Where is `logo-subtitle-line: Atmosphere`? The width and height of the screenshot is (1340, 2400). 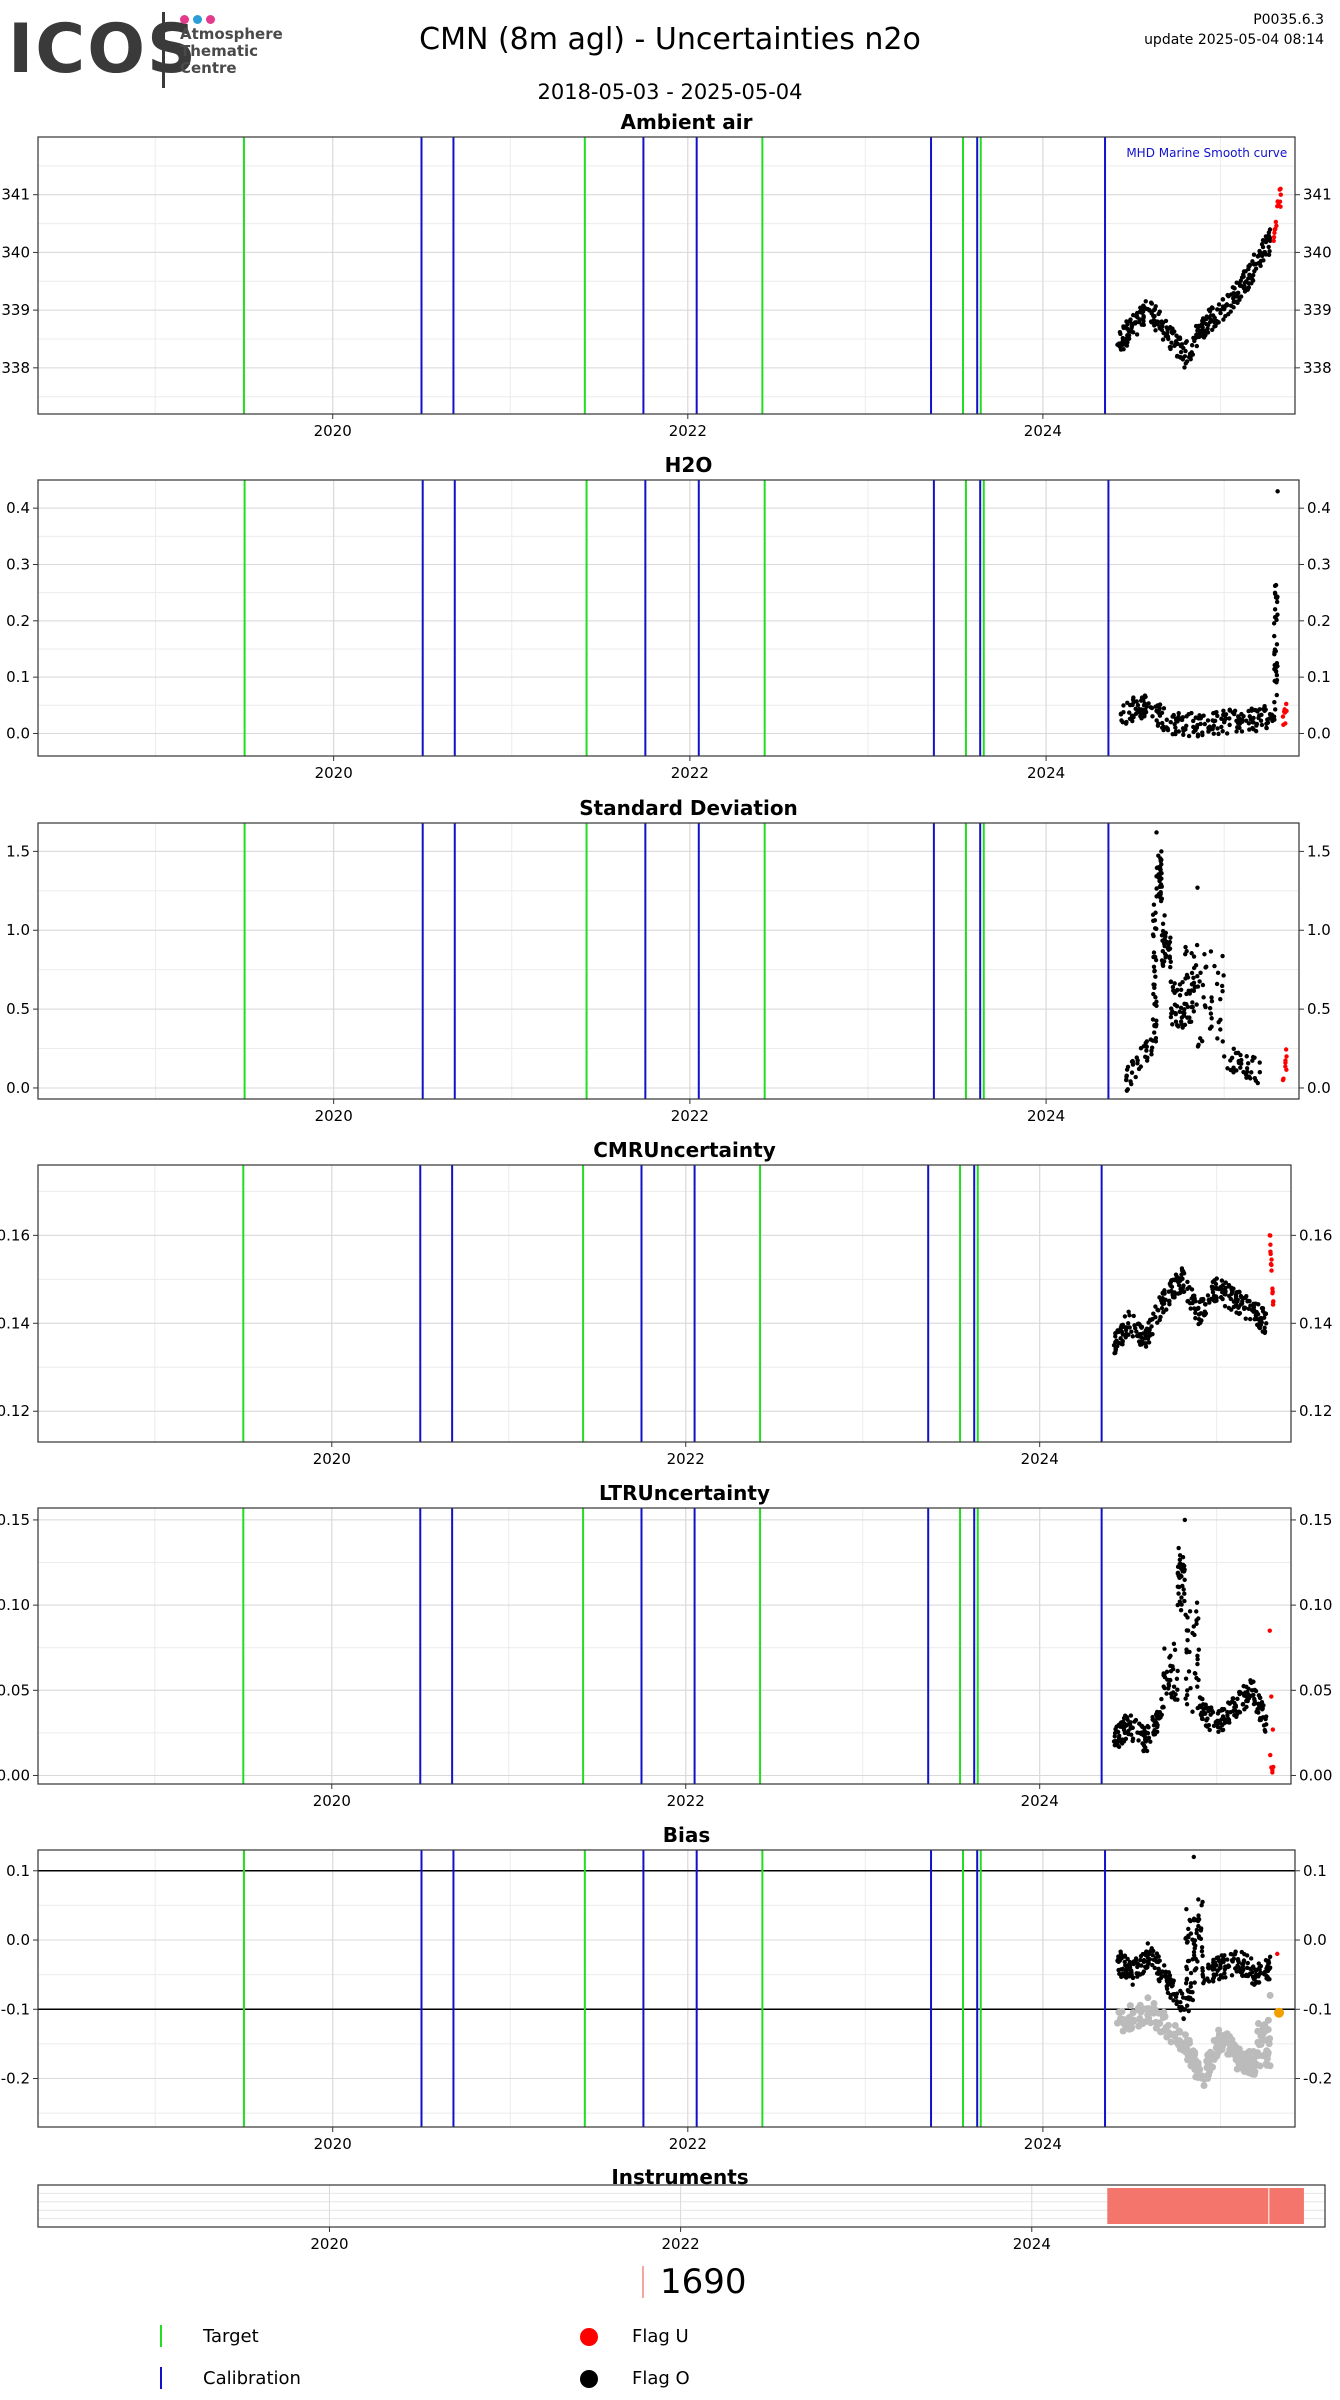
logo-subtitle-line: Atmosphere is located at coordinates (231, 34).